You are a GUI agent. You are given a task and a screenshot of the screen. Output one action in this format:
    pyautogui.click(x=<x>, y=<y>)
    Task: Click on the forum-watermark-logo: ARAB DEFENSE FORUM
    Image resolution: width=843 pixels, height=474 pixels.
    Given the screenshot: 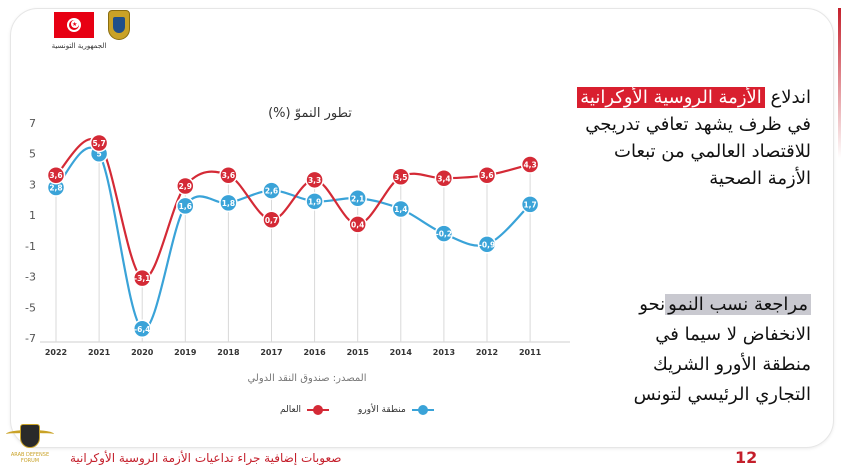 What is the action you would take?
    pyautogui.click(x=30, y=445)
    